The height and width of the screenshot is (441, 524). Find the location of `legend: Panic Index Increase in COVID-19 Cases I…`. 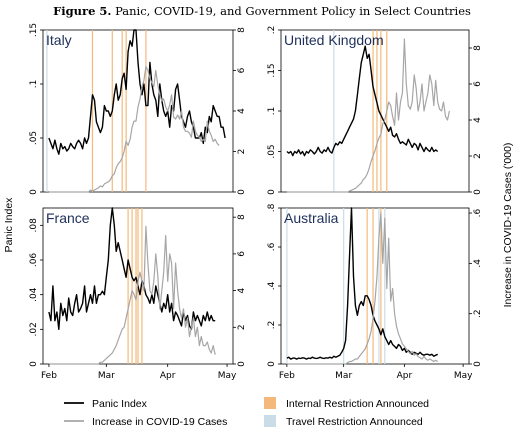

legend: Panic Index Increase in COVID-19 Cases I… is located at coordinates (246, 412).